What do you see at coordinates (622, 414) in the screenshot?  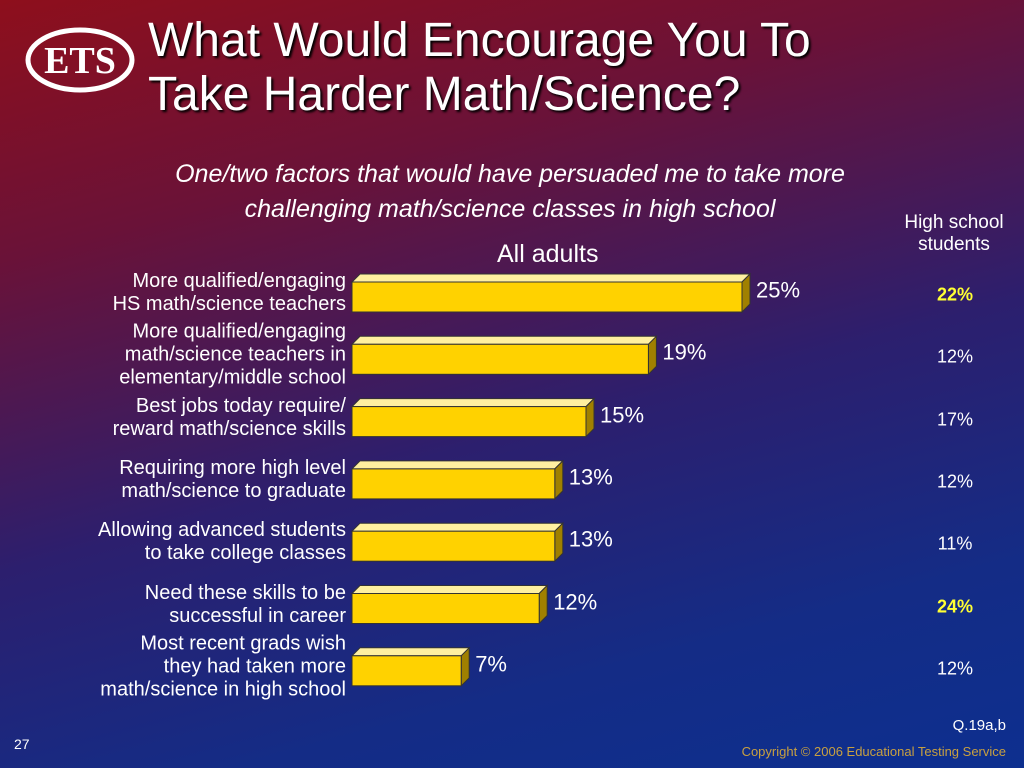 I see `value-label: 15%` at bounding box center [622, 414].